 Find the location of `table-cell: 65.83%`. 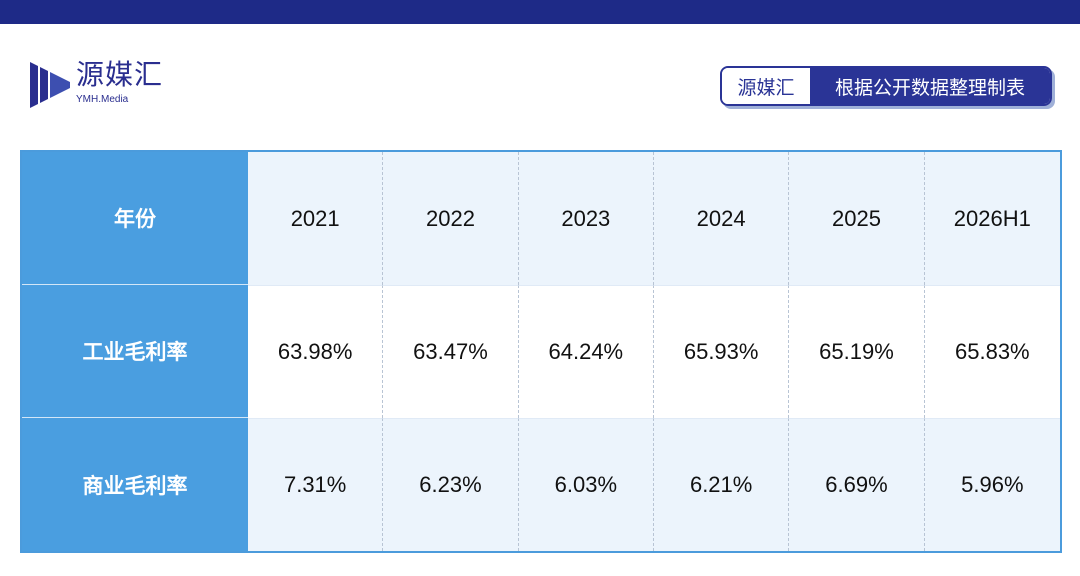

table-cell: 65.83% is located at coordinates (992, 351).